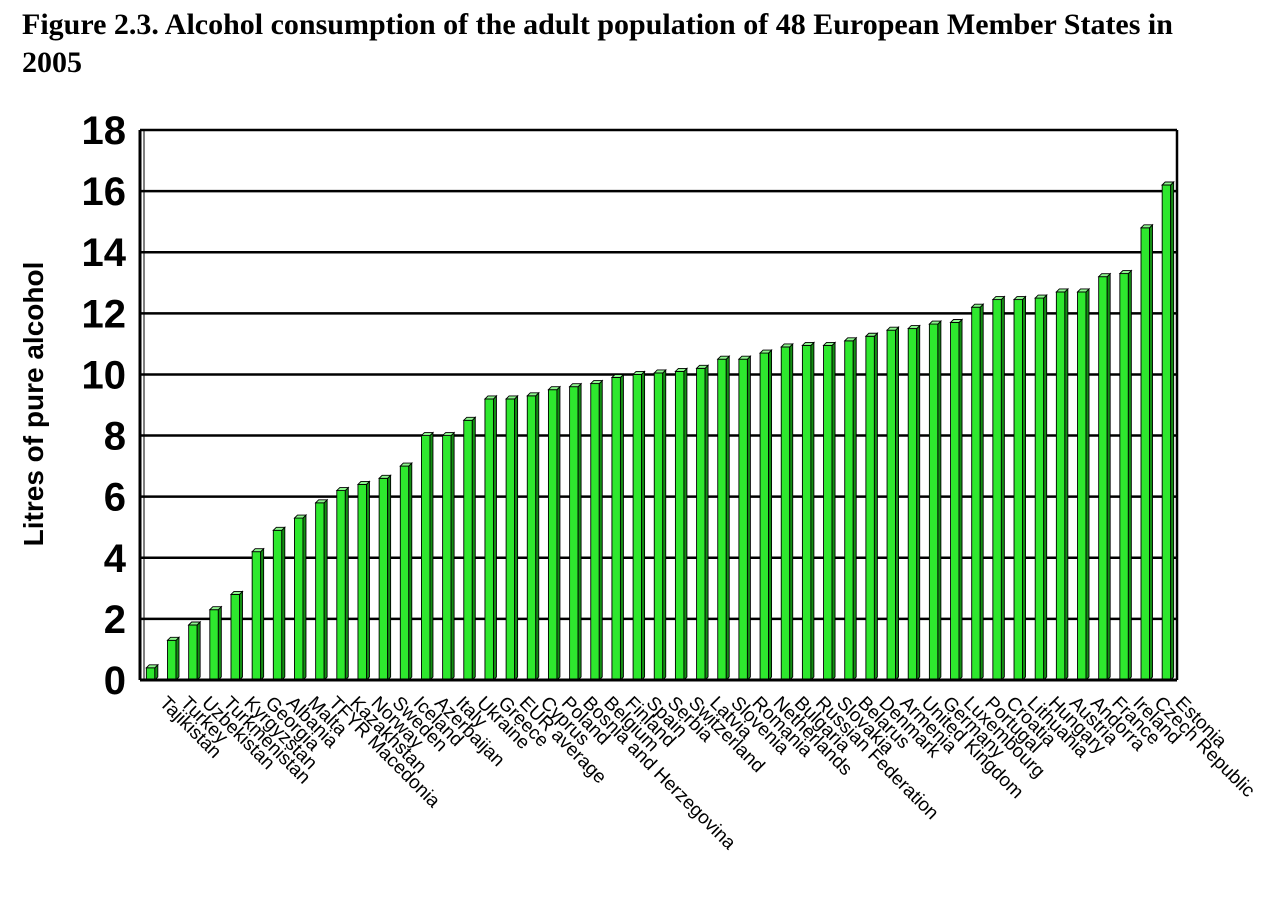 Image resolution: width=1280 pixels, height=898 pixels. What do you see at coordinates (104, 406) in the screenshot?
I see `y-tick-labels: 0 2 4 6 8 10 12 14 16 18` at bounding box center [104, 406].